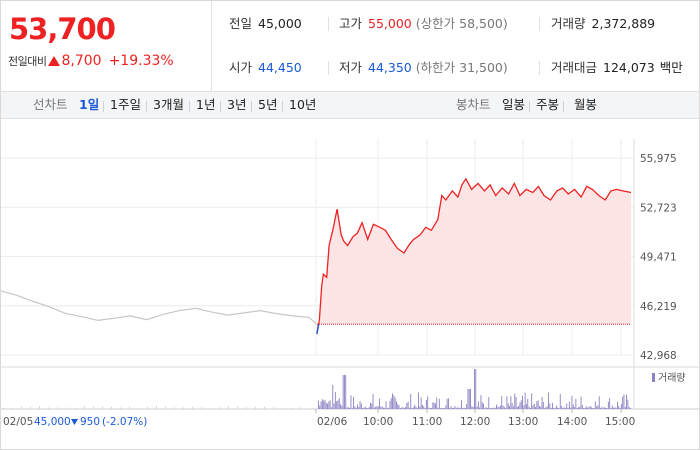 This screenshot has width=700, height=450. What do you see at coordinates (586, 104) in the screenshot?
I see `candle-monthly: 월봉` at bounding box center [586, 104].